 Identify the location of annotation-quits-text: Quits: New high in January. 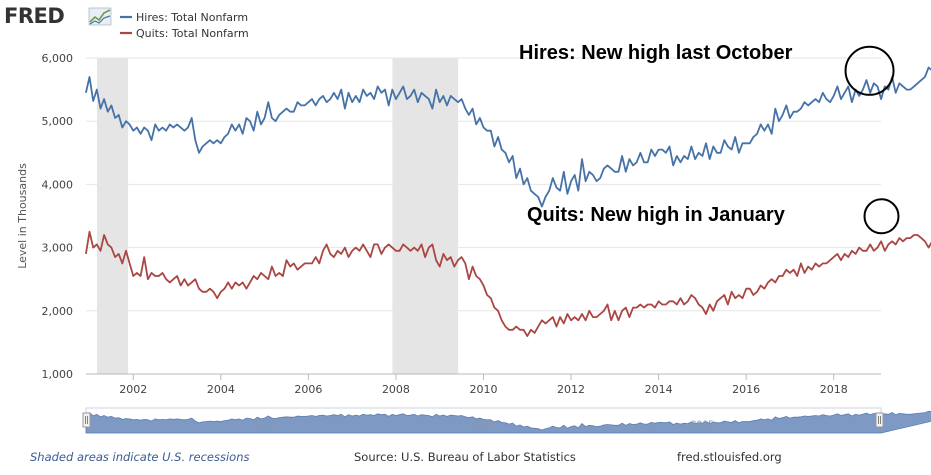
(656, 215).